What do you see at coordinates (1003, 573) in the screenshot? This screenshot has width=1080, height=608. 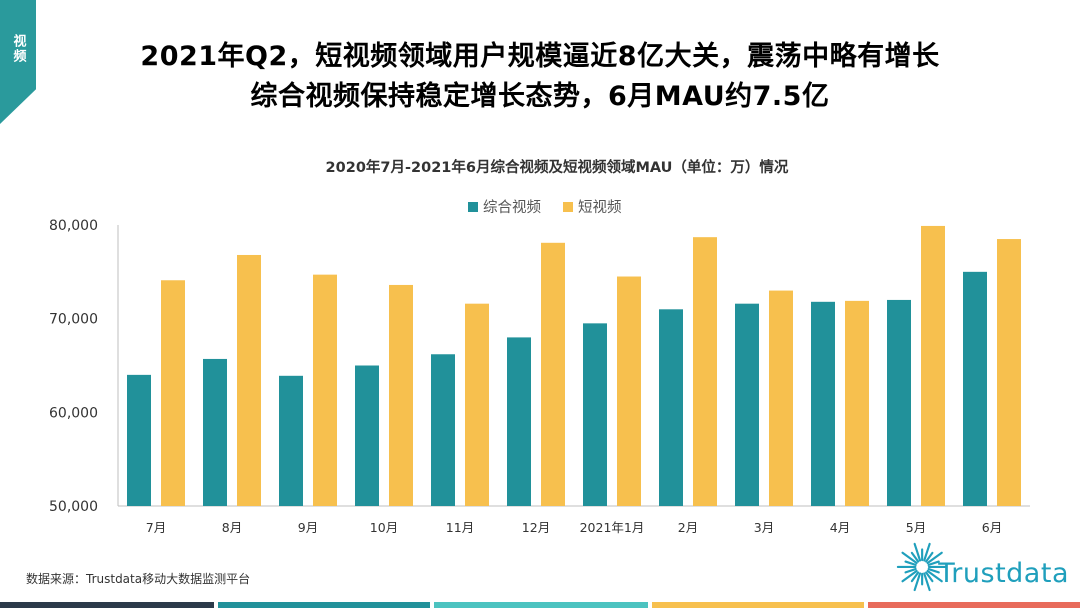 I see `logo-text: Trustdata` at bounding box center [1003, 573].